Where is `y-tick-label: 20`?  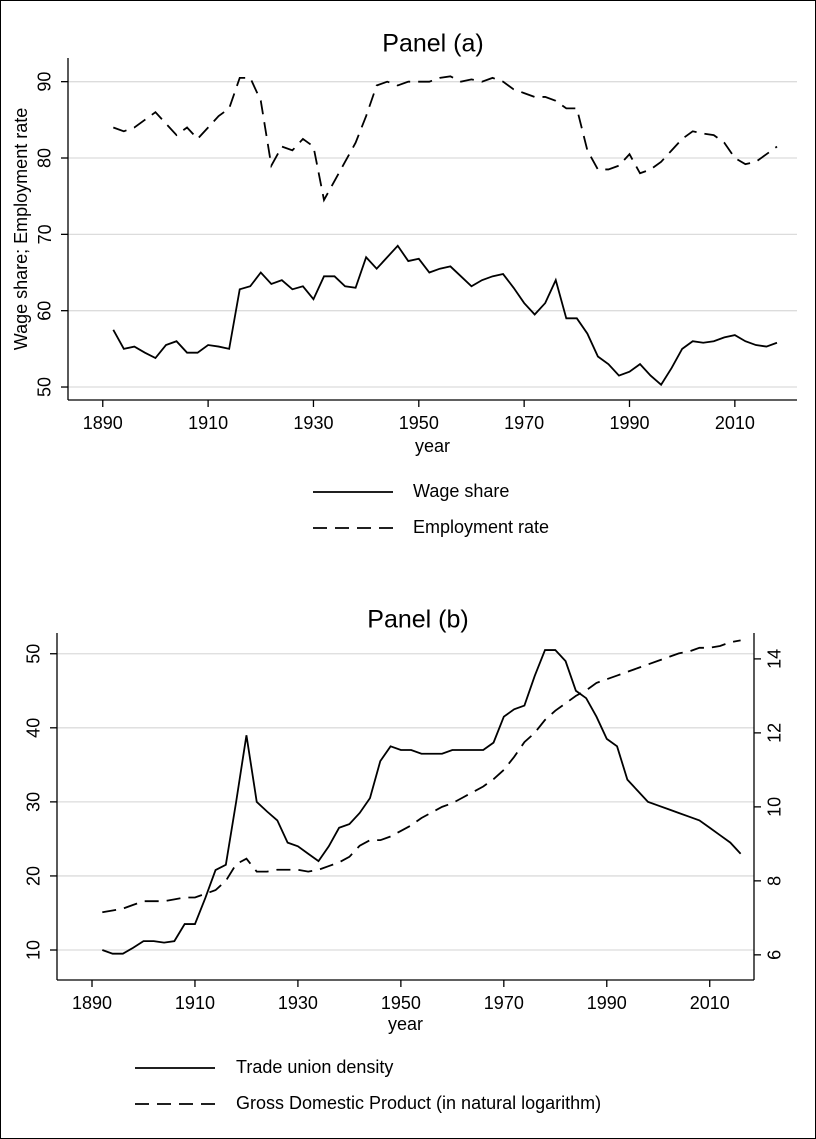
y-tick-label: 20 is located at coordinates (34, 876).